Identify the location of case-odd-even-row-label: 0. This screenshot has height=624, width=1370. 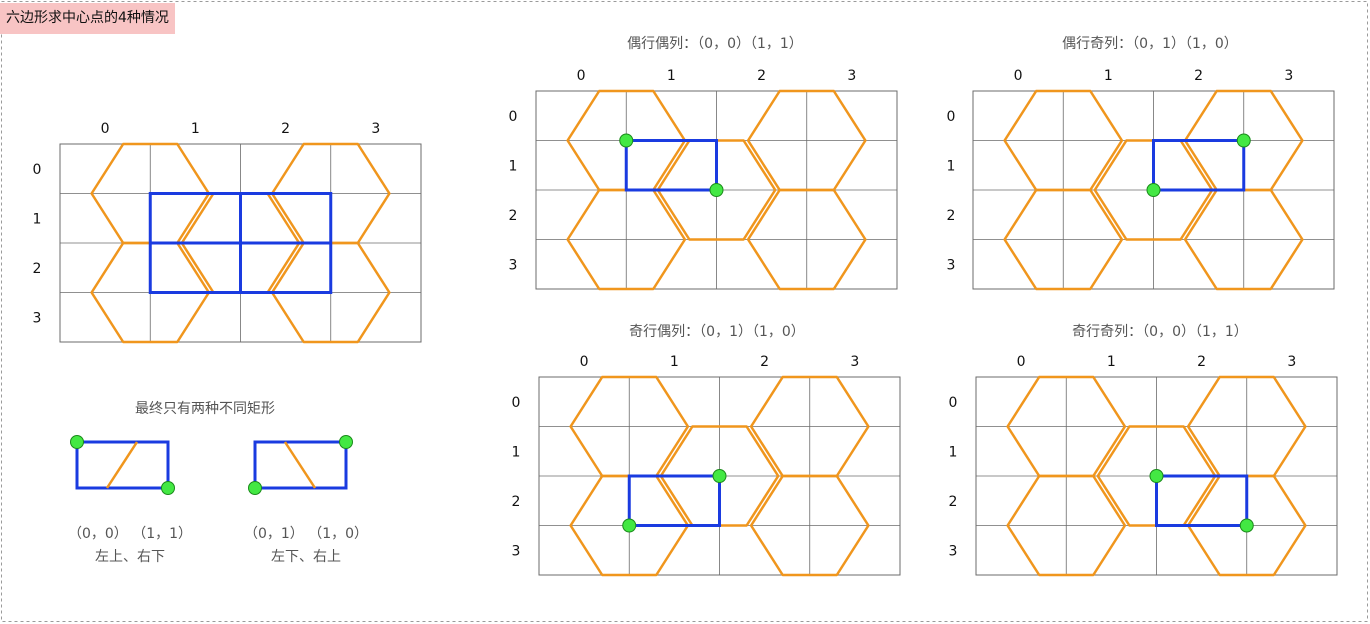
(516, 403).